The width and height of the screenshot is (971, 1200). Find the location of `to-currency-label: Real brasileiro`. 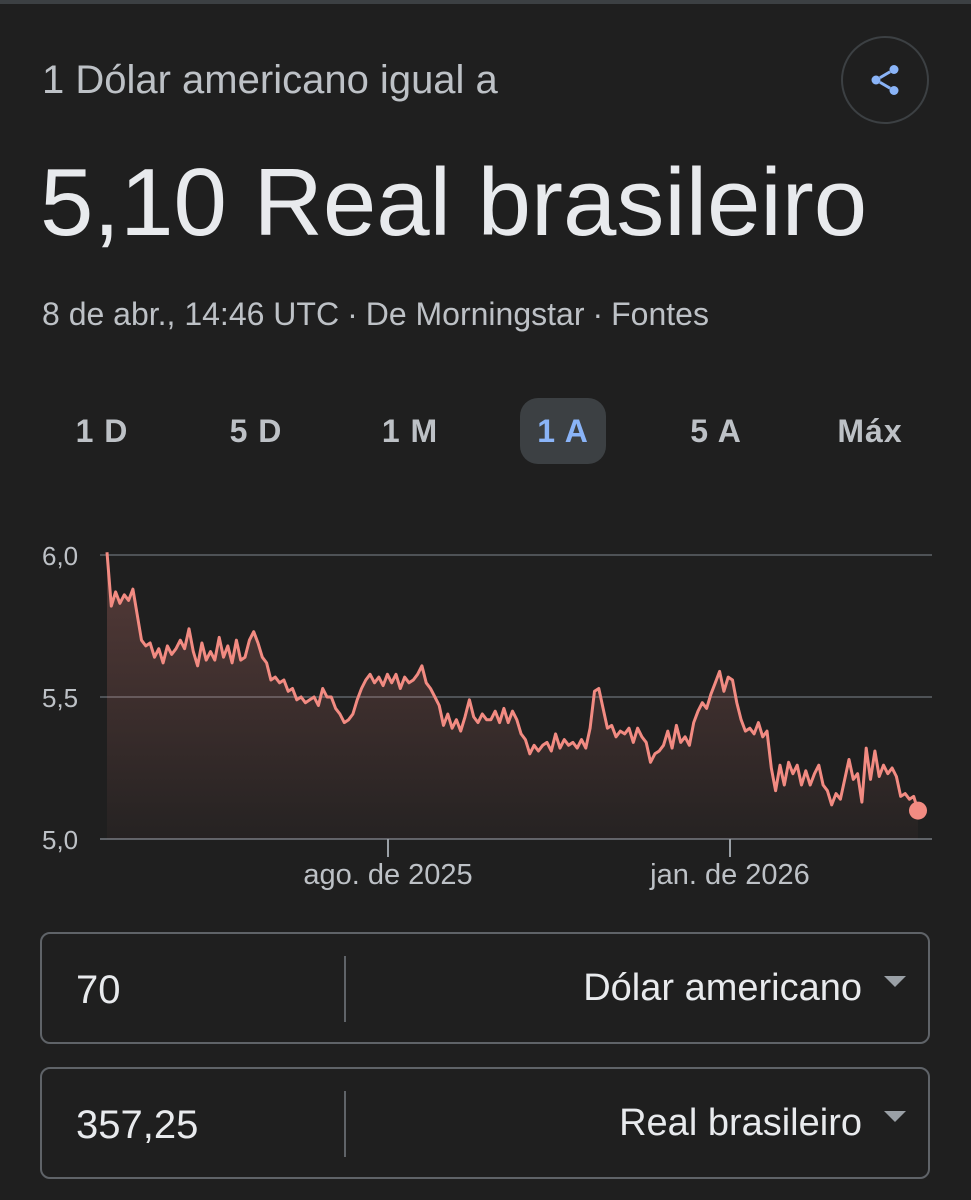

to-currency-label: Real brasileiro is located at coordinates (740, 1122).